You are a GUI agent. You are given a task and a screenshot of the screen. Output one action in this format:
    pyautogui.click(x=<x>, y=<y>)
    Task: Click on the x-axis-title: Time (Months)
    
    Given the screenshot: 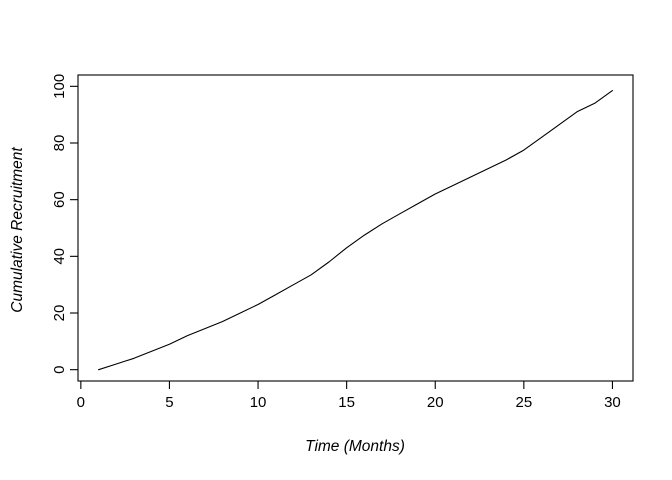 What is the action you would take?
    pyautogui.click(x=355, y=446)
    